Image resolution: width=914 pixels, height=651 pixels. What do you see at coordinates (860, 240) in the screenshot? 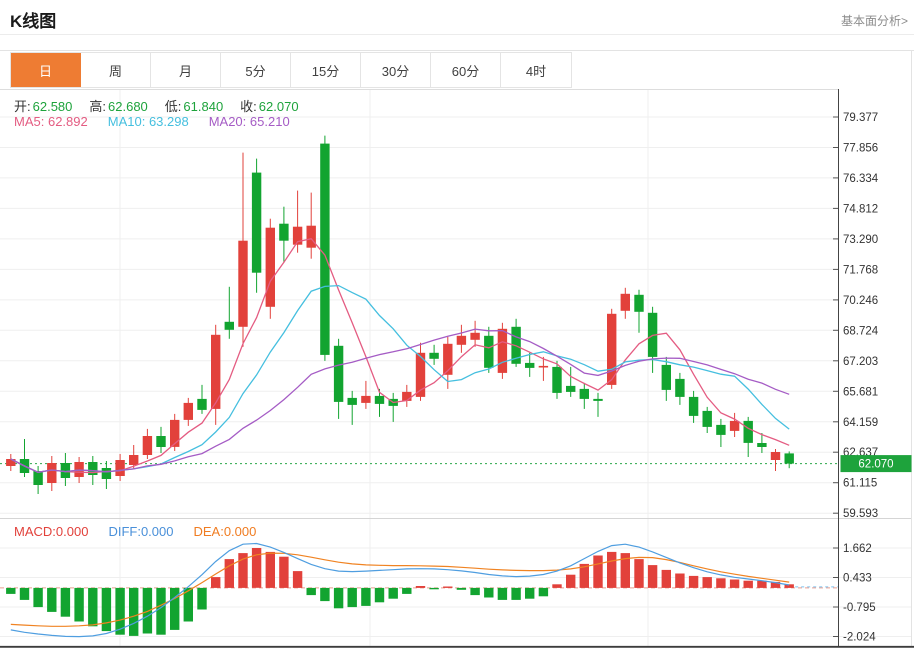
I see `y-axis-label: 73.290` at bounding box center [860, 240].